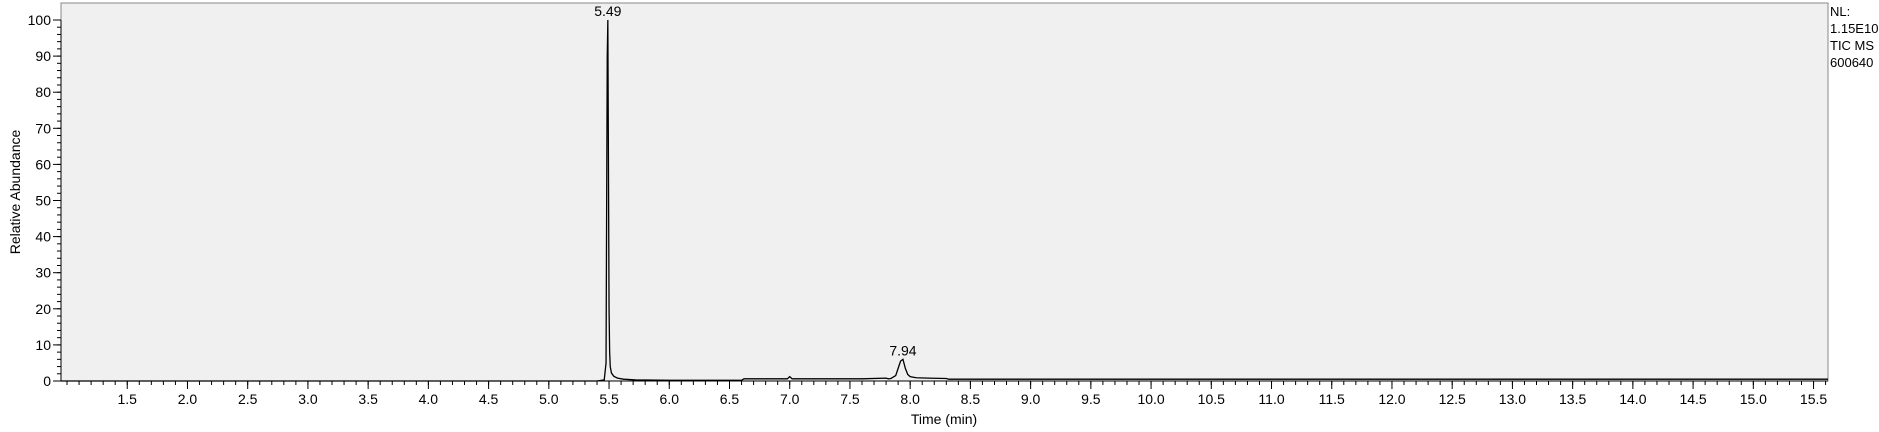 The width and height of the screenshot is (1879, 432). I want to click on x-tick-label: 13.0, so click(1512, 399).